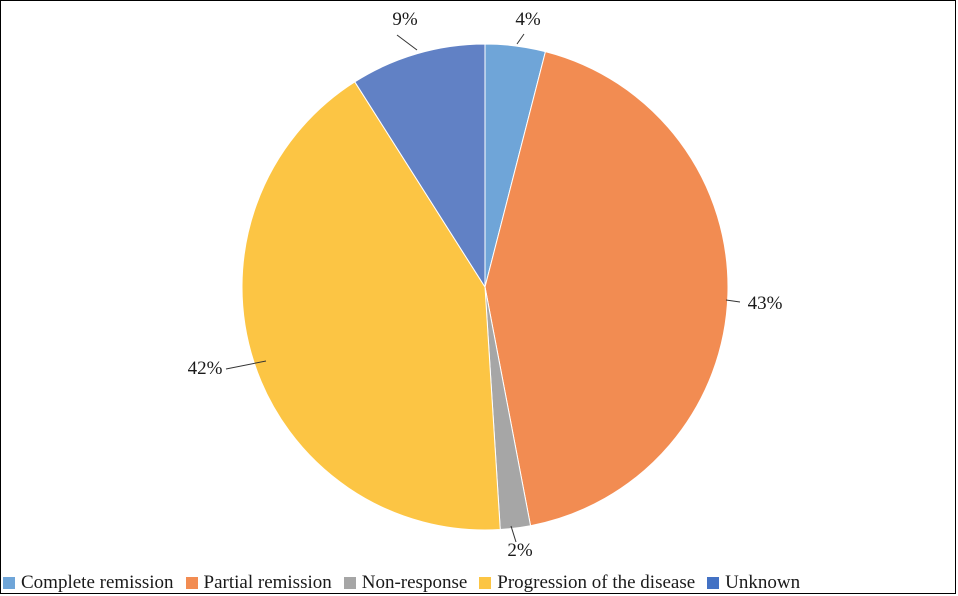  I want to click on legend-item-non-response: Non-response, so click(405, 583).